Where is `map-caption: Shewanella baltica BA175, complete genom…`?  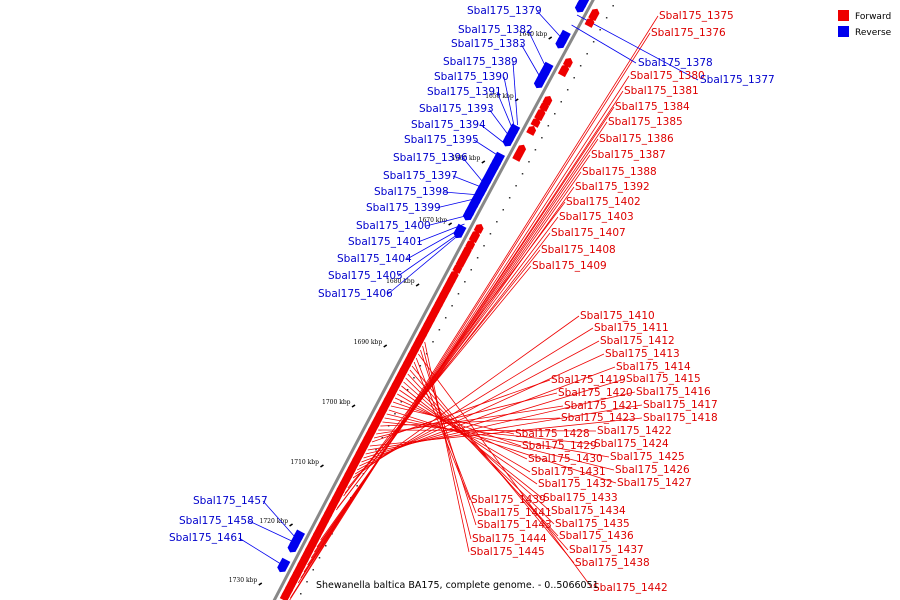 map-caption: Shewanella baltica BA175, complete genom… is located at coordinates (457, 585).